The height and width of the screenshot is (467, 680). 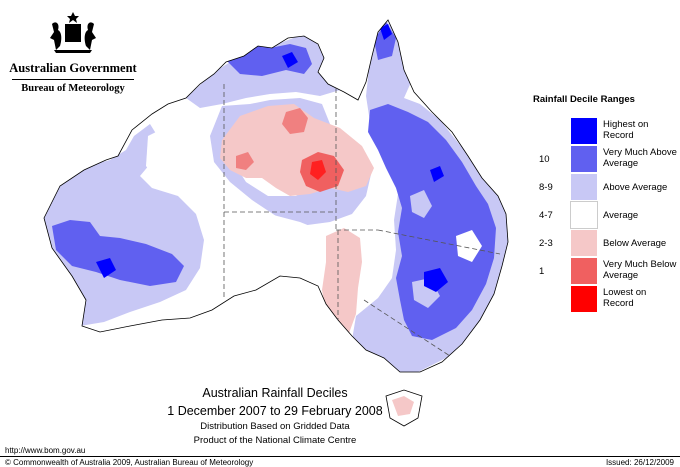 I want to click on coat-of-arms-icon, so click(x=73, y=32).